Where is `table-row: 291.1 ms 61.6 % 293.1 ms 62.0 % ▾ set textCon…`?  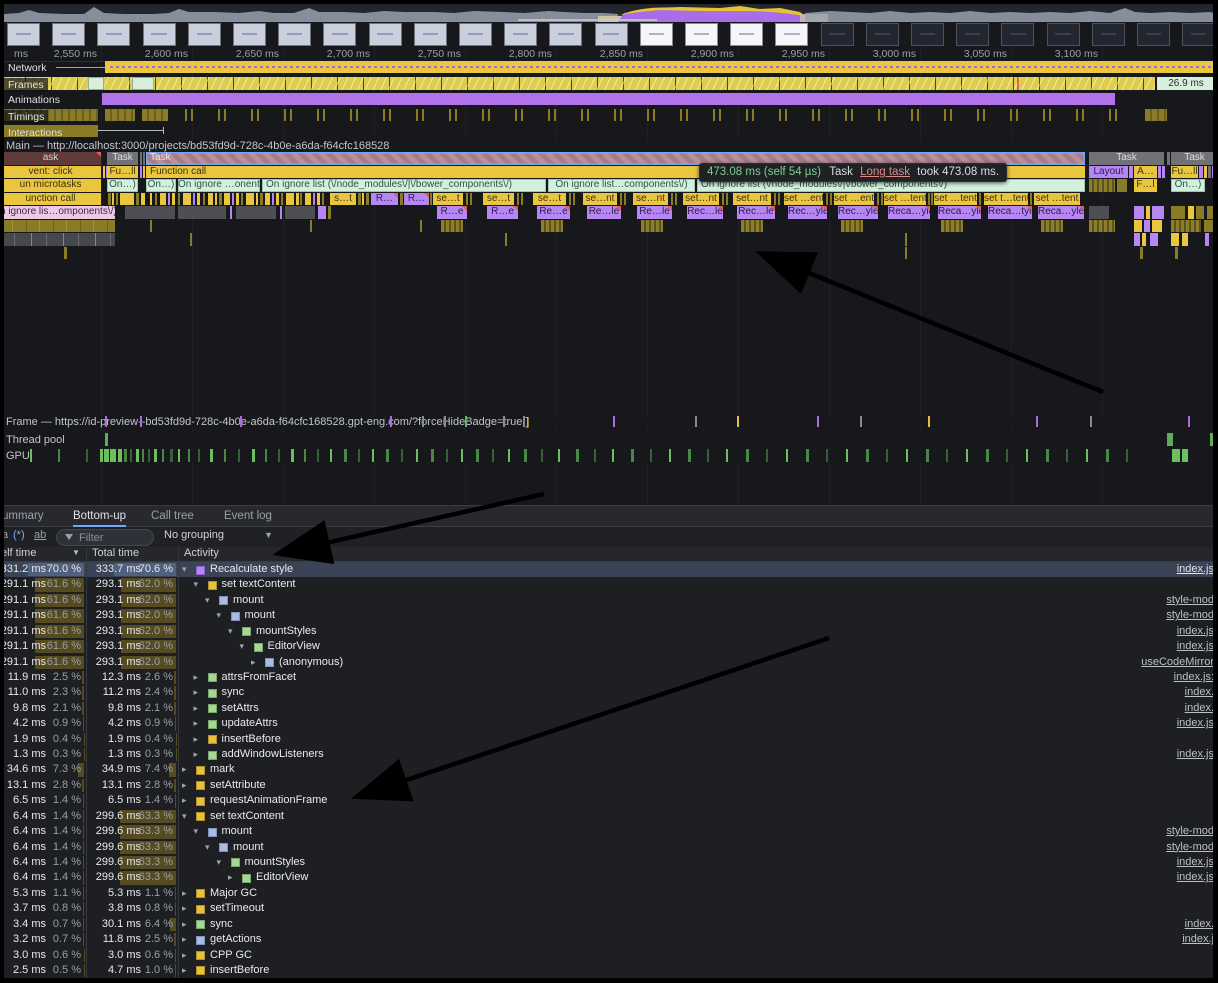
table-row: 291.1 ms 61.6 % 293.1 ms 62.0 % ▾ set textCon… is located at coordinates (609, 584).